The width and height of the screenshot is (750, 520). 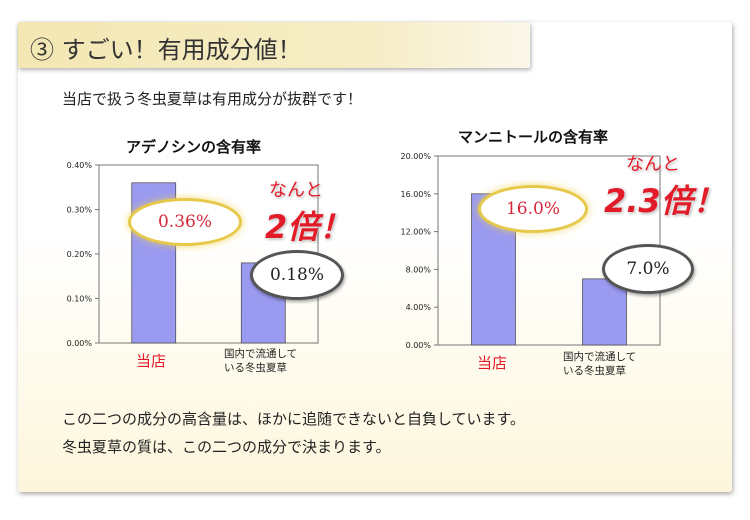 What do you see at coordinates (80, 343) in the screenshot?
I see `chart1-ytick-label: 0.00%` at bounding box center [80, 343].